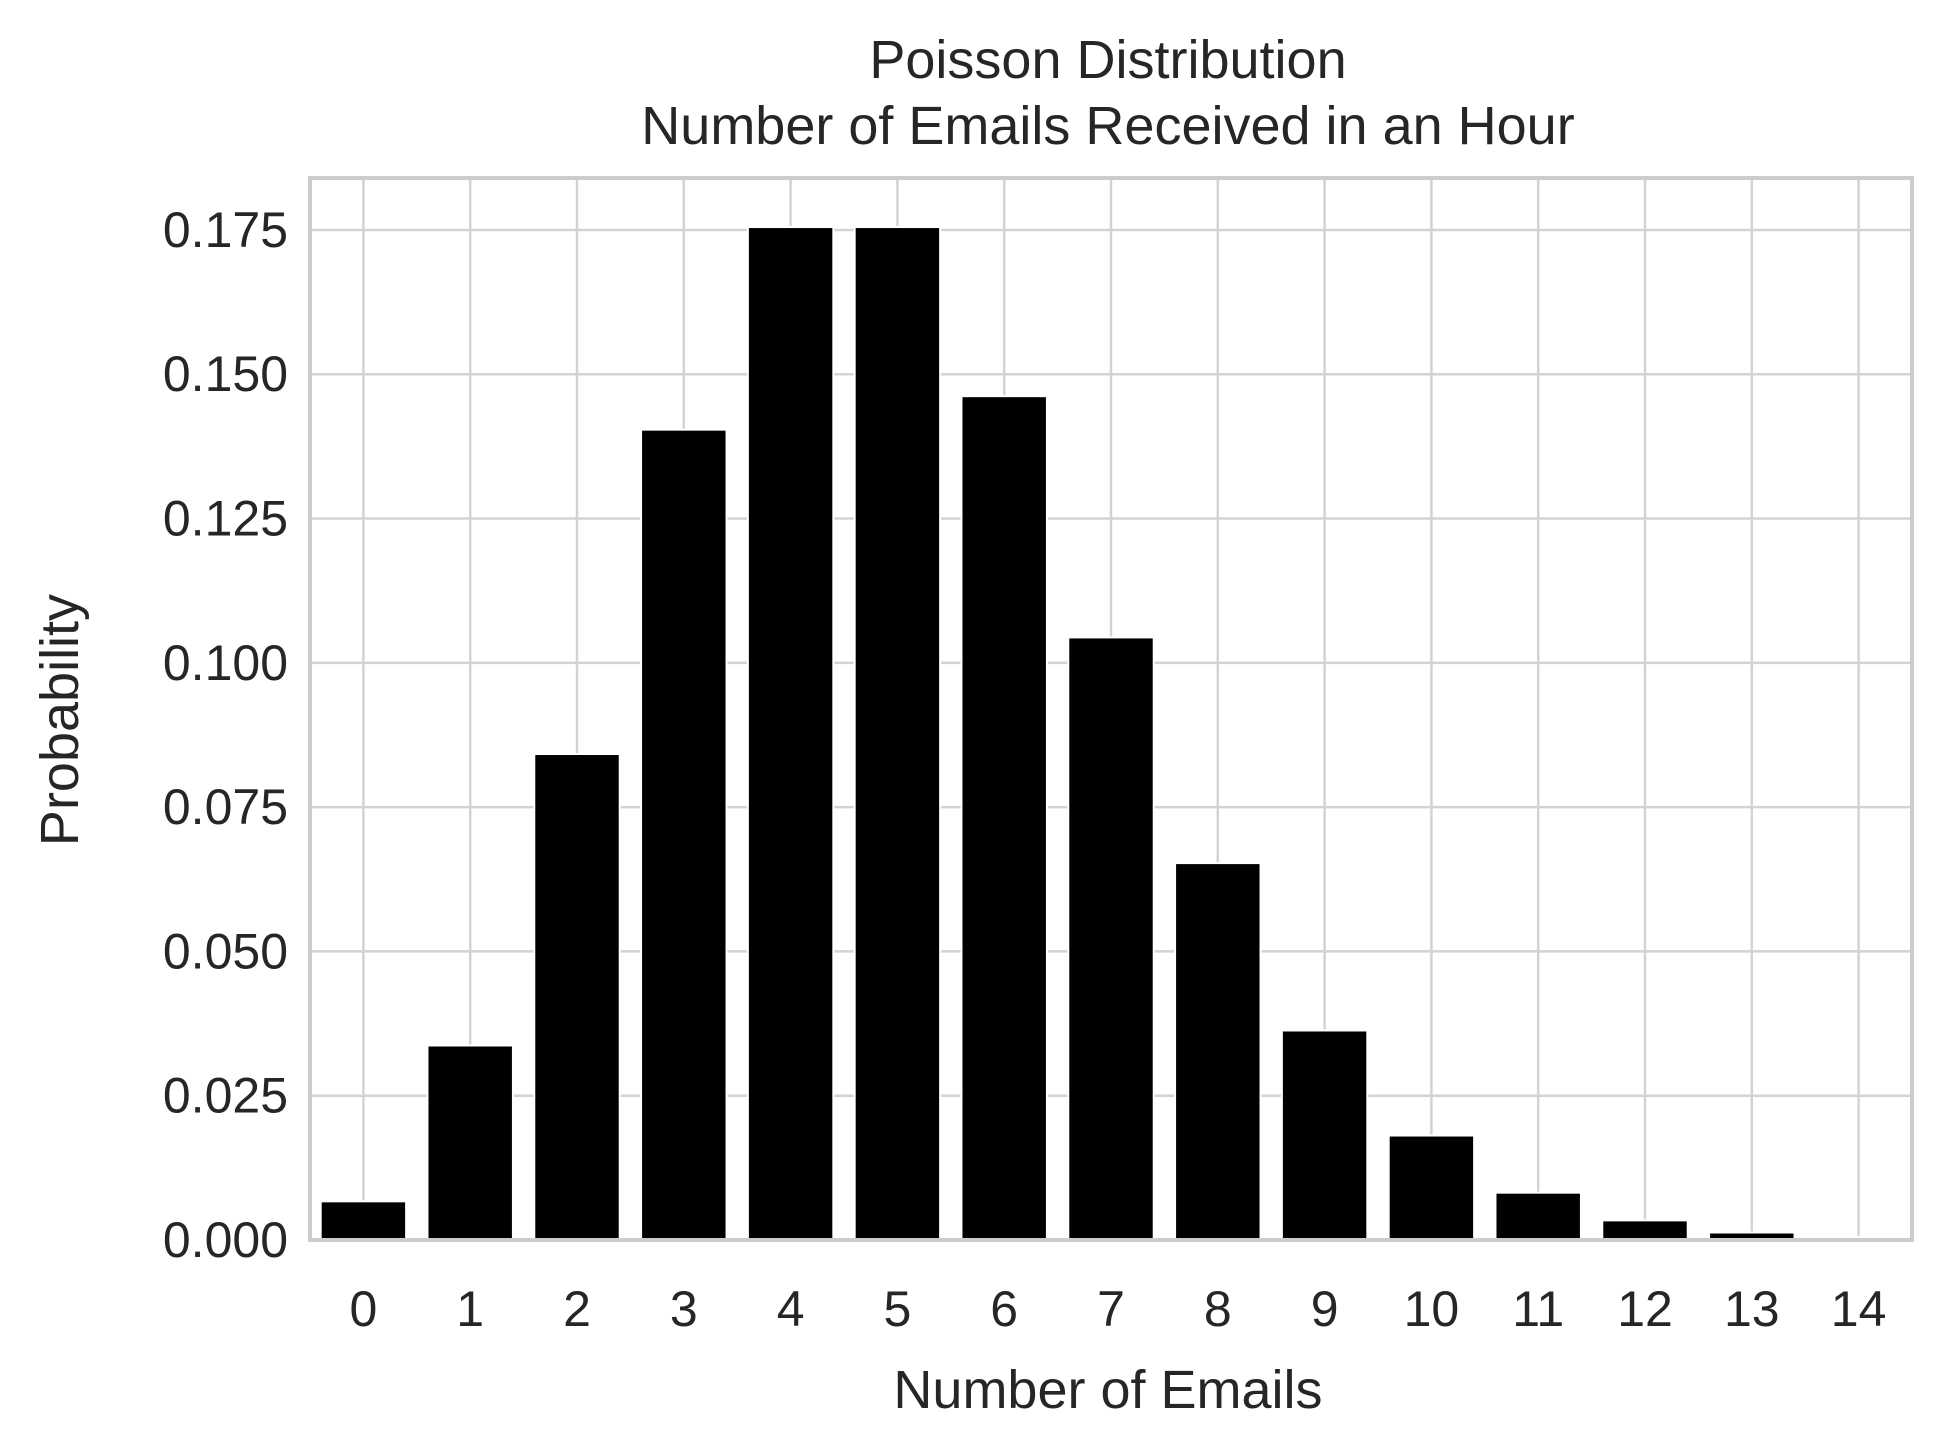 This screenshot has width=1934, height=1450. I want to click on x-tick-label: 8, so click(1218, 1309).